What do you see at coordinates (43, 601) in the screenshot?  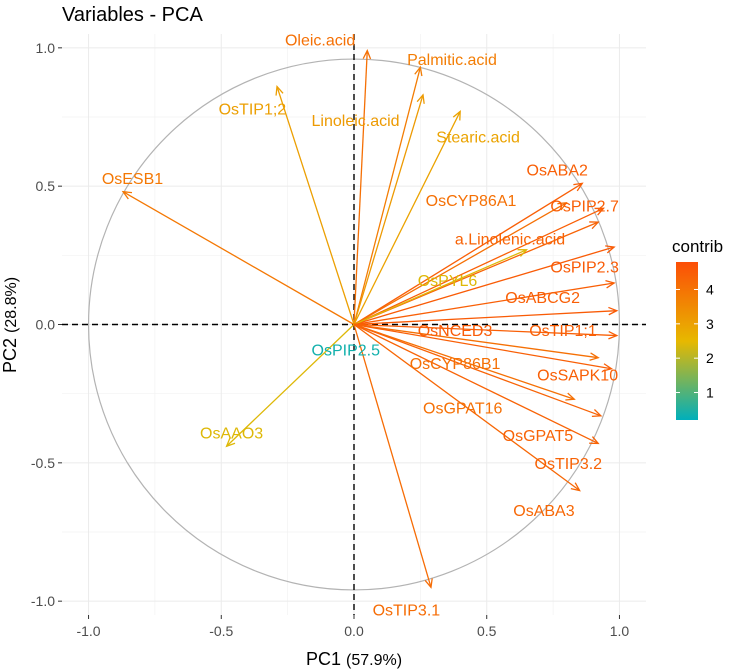 I see `y-tick-label-0: -1.0` at bounding box center [43, 601].